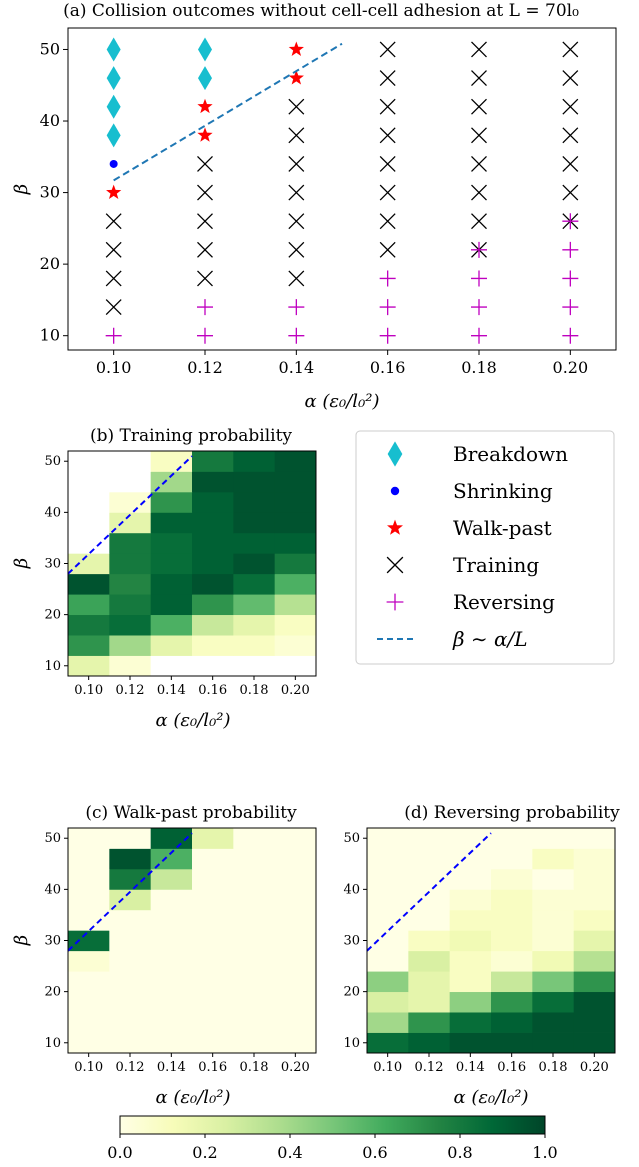 The width and height of the screenshot is (639, 1167). What do you see at coordinates (544, 1152) in the screenshot?
I see `colorbar-tick-label: 1.0` at bounding box center [544, 1152].